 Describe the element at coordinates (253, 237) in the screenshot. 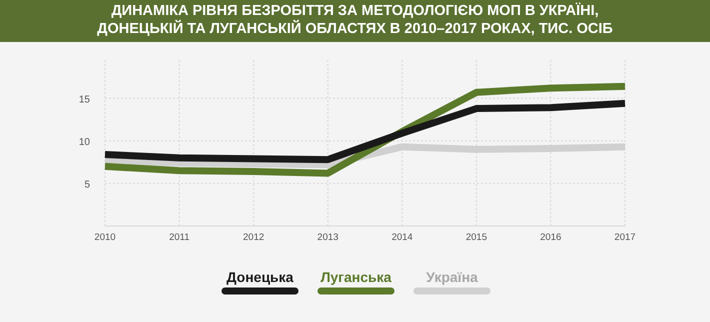

I see `x-tick-label: 2012` at that location.